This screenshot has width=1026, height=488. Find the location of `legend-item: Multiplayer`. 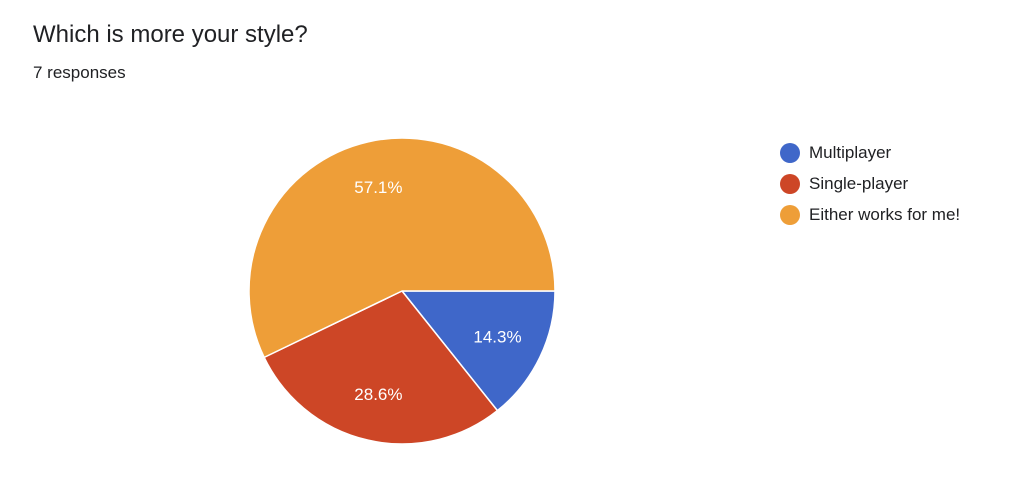

legend-item: Multiplayer is located at coordinates (870, 152).